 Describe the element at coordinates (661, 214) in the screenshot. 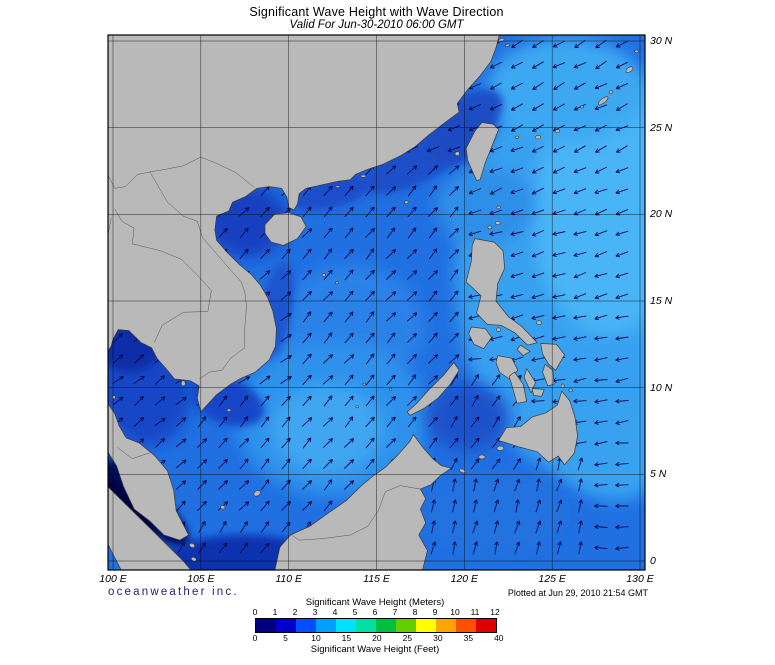

I see `lat-tick-label-20: 20 N` at that location.